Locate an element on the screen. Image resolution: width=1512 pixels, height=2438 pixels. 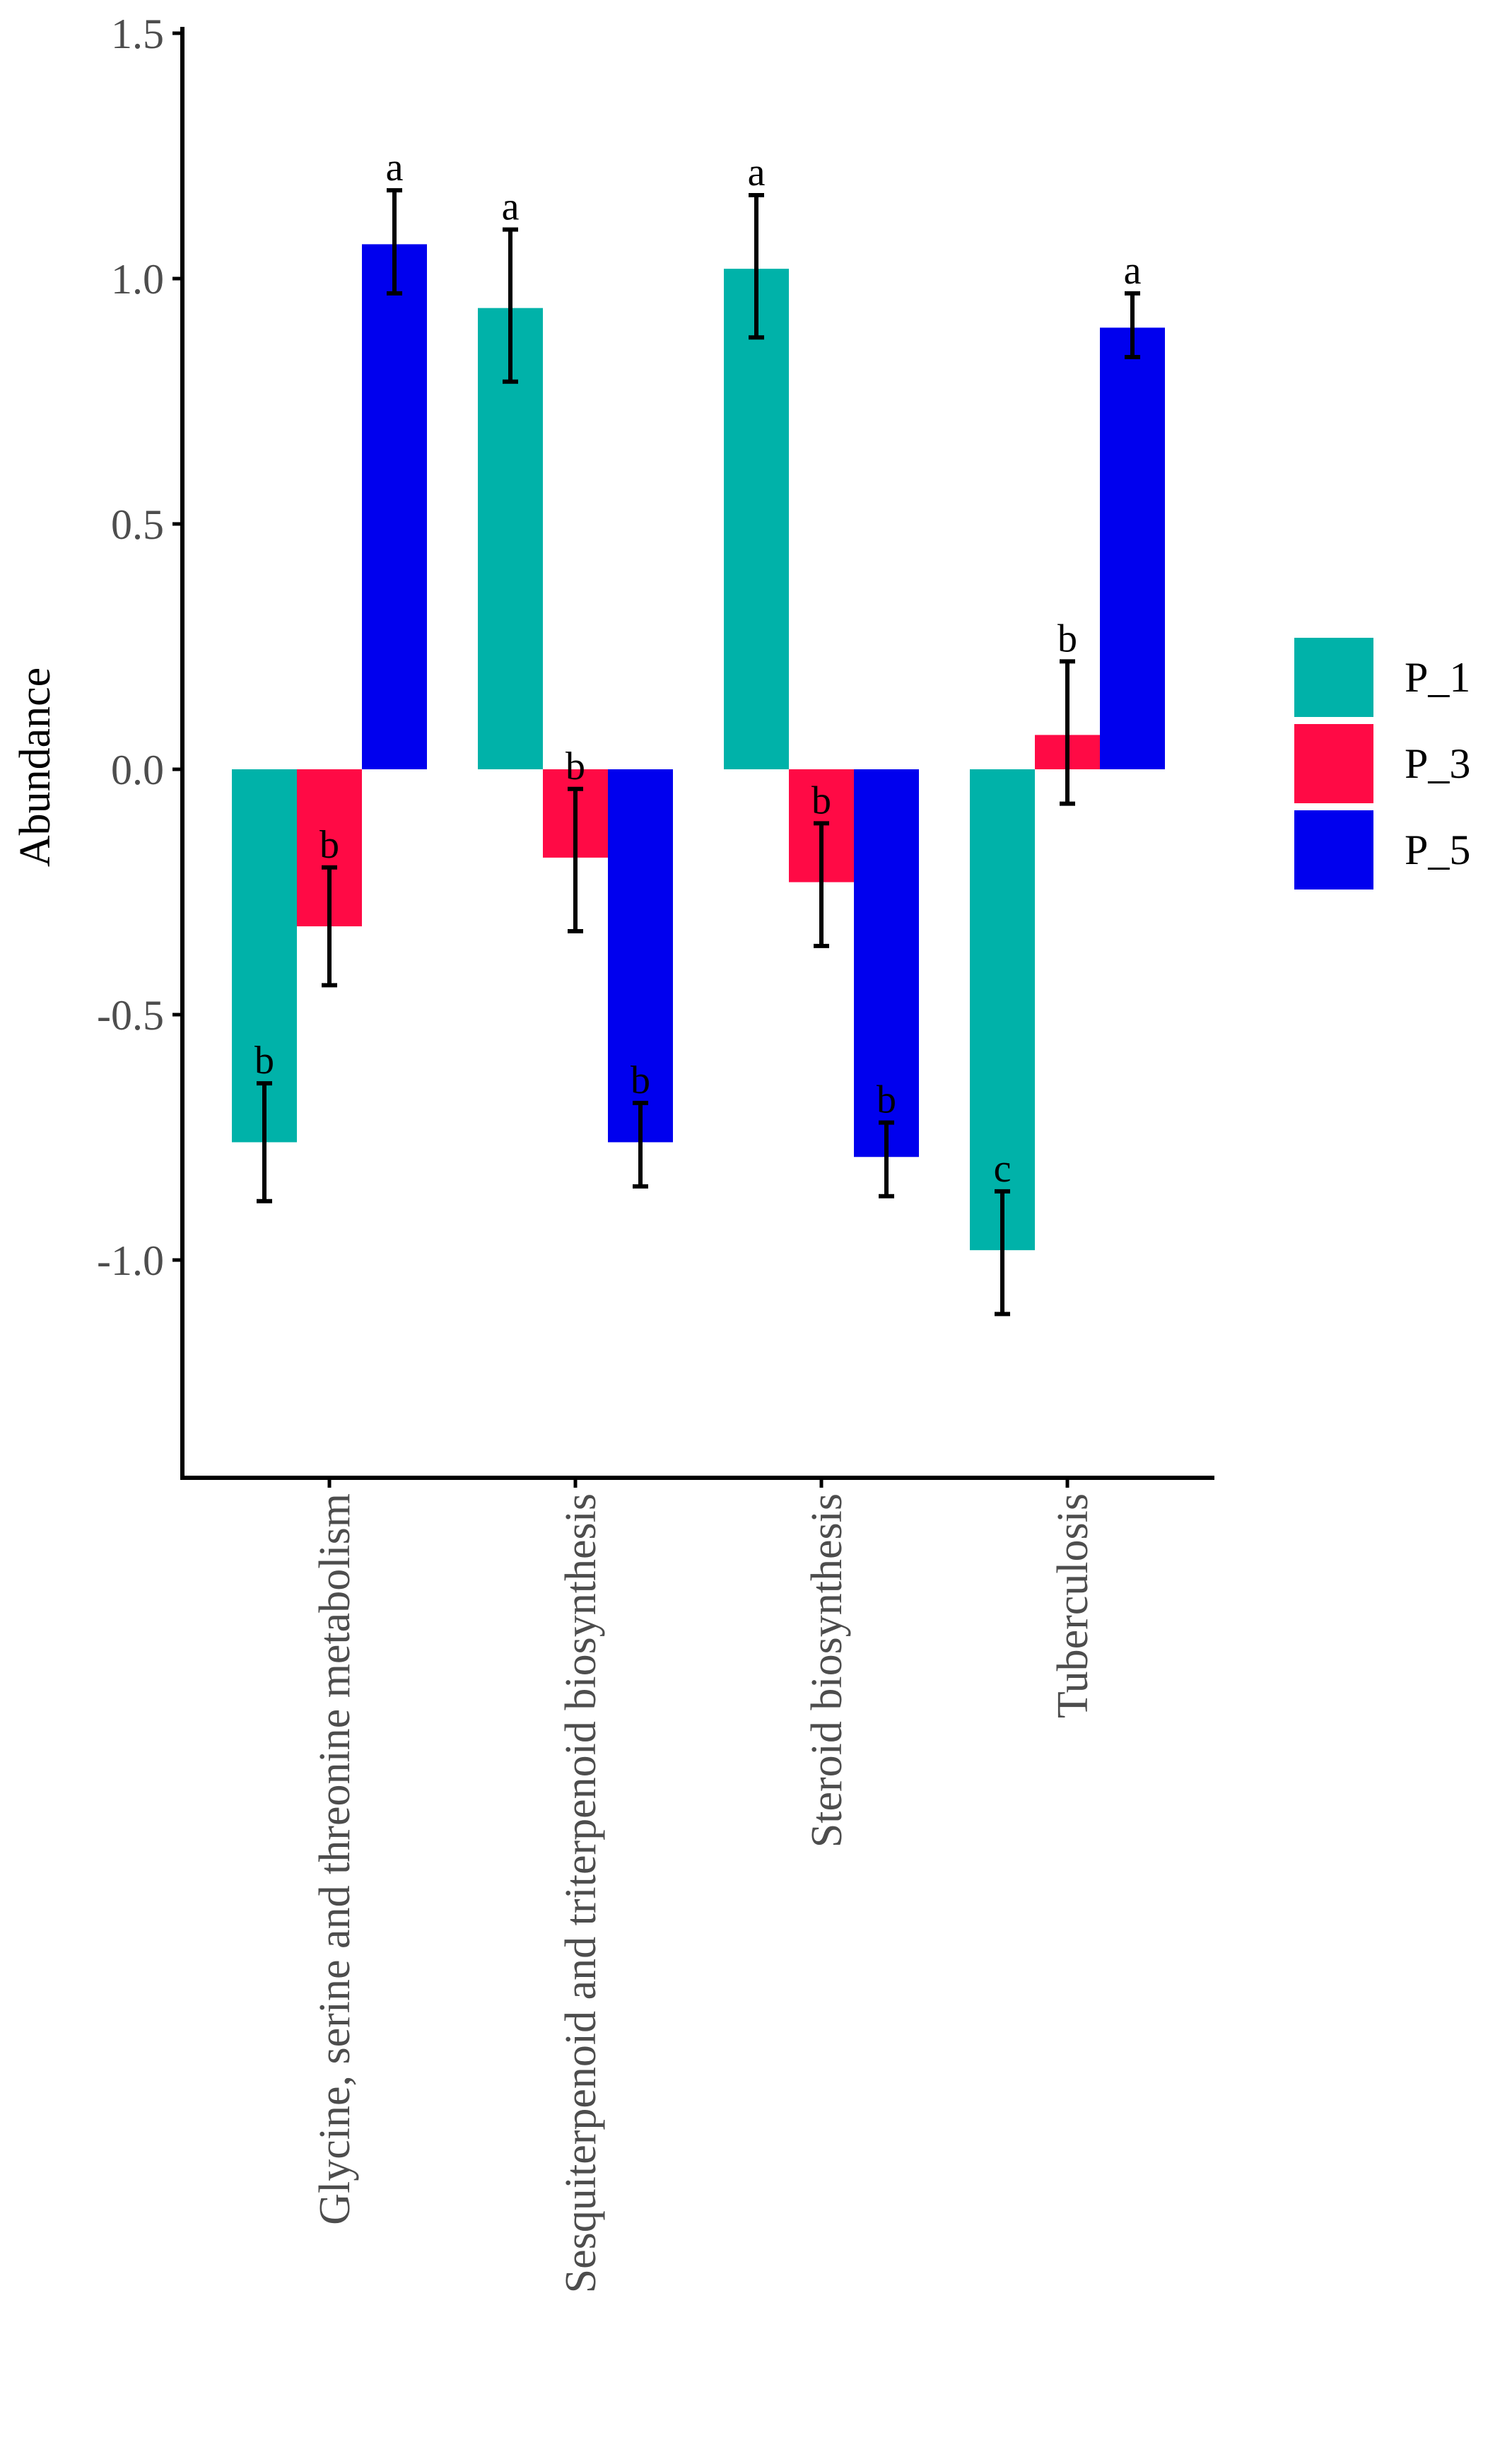
legend-key-p3 is located at coordinates (1333, 763).